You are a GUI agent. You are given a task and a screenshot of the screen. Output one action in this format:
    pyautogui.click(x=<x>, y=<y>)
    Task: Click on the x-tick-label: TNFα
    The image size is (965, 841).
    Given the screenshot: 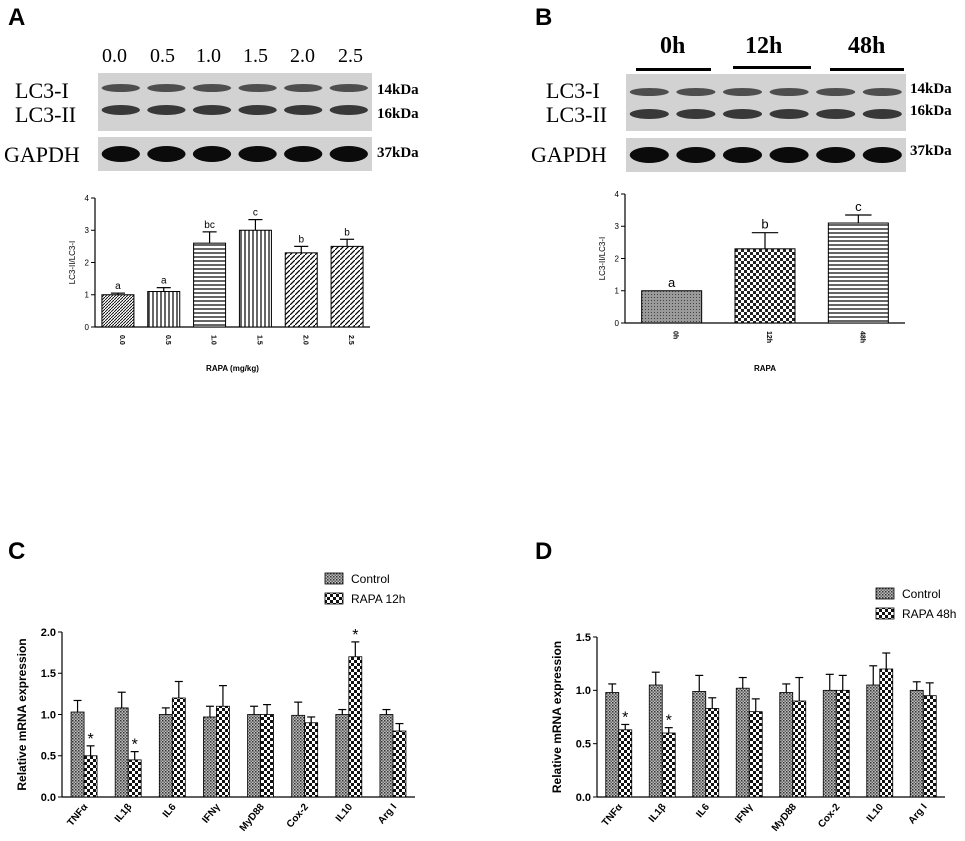 What is the action you would take?
    pyautogui.click(x=612, y=814)
    